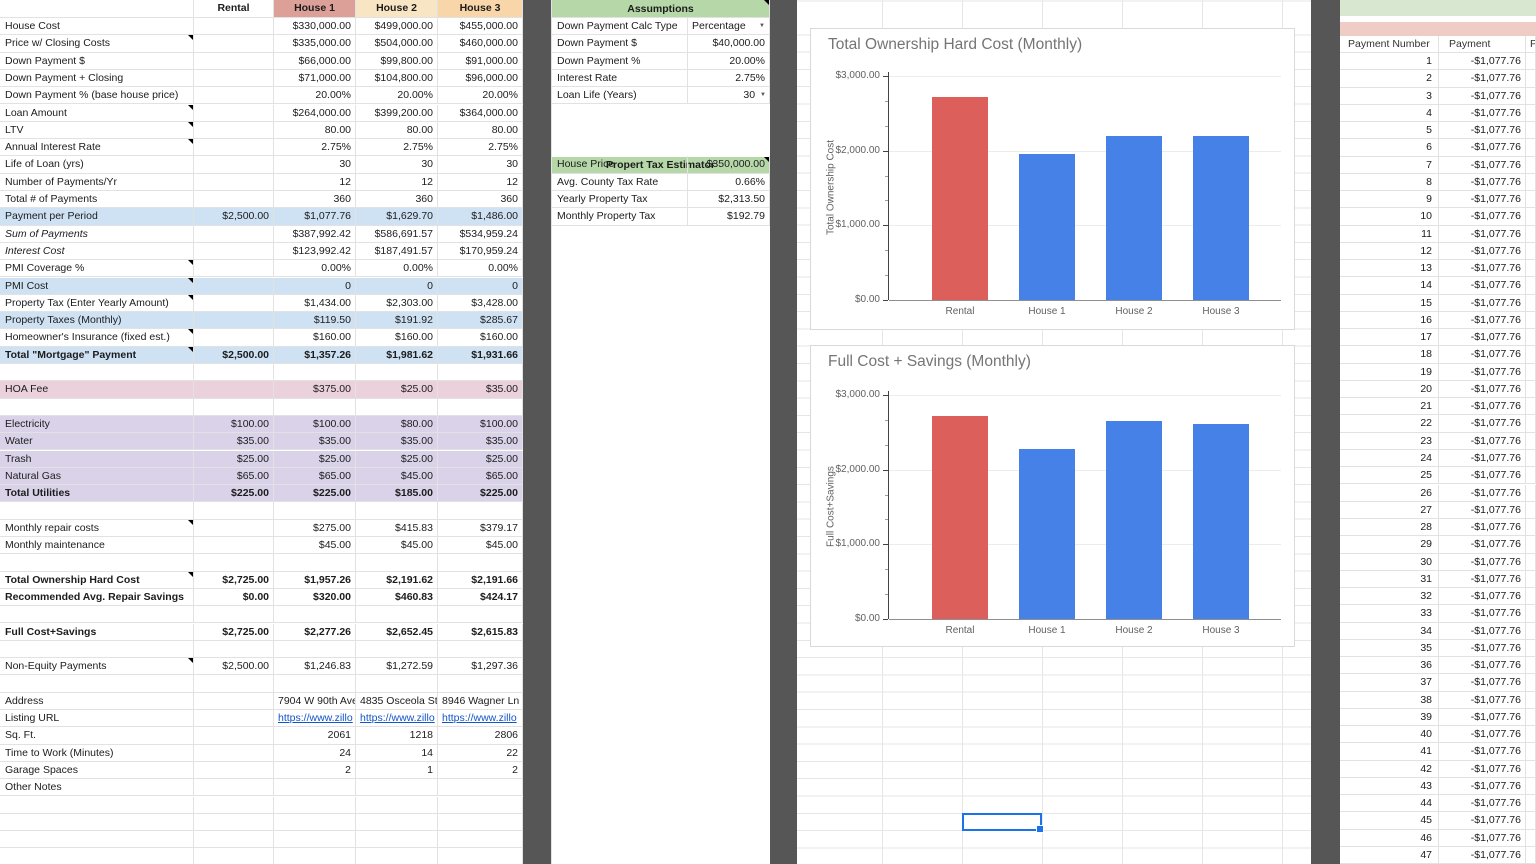 This screenshot has width=1536, height=864. Describe the element at coordinates (1389, 269) in the screenshot. I see `payment-number-cell: 13` at that location.